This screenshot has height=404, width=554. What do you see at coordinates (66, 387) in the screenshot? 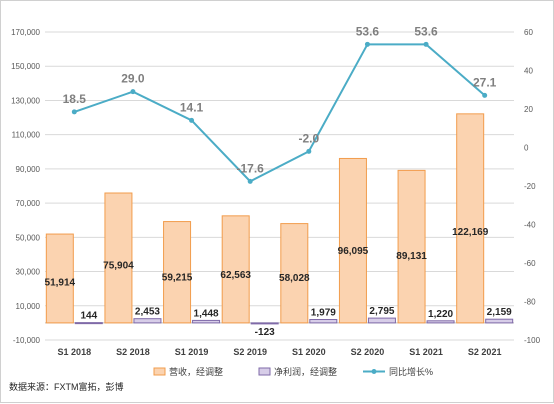
I see `source-note: 数据来源：FXTM富拓，彭博` at bounding box center [66, 387].